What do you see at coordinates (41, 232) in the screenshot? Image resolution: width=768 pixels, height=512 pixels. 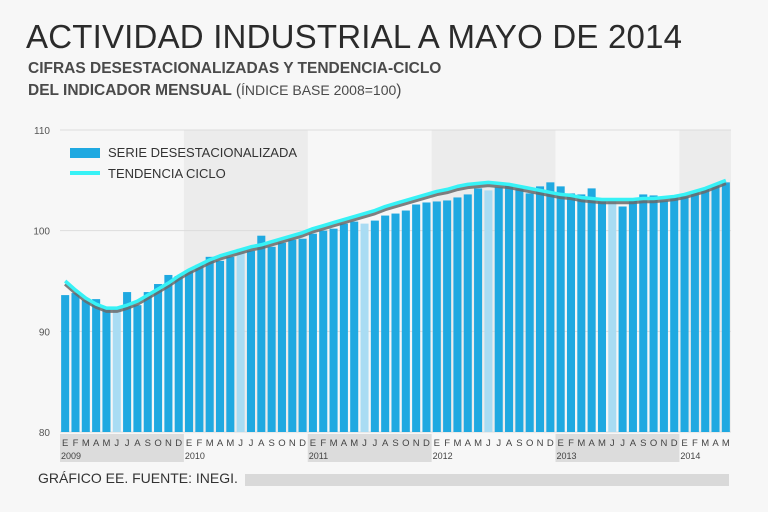 I see `y-tick-label: 100` at bounding box center [41, 232].